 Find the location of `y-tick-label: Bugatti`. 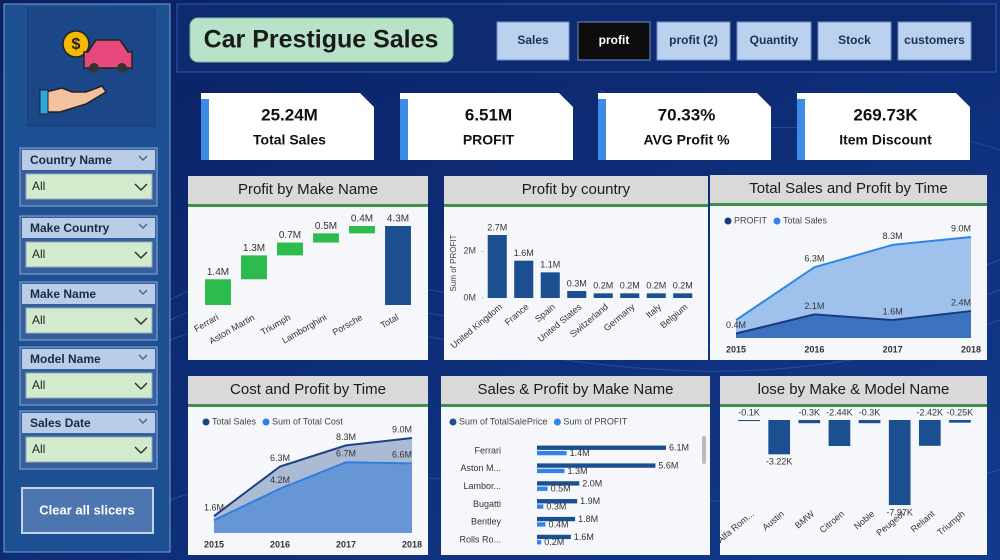

y-tick-label: Bugatti is located at coordinates (487, 504).